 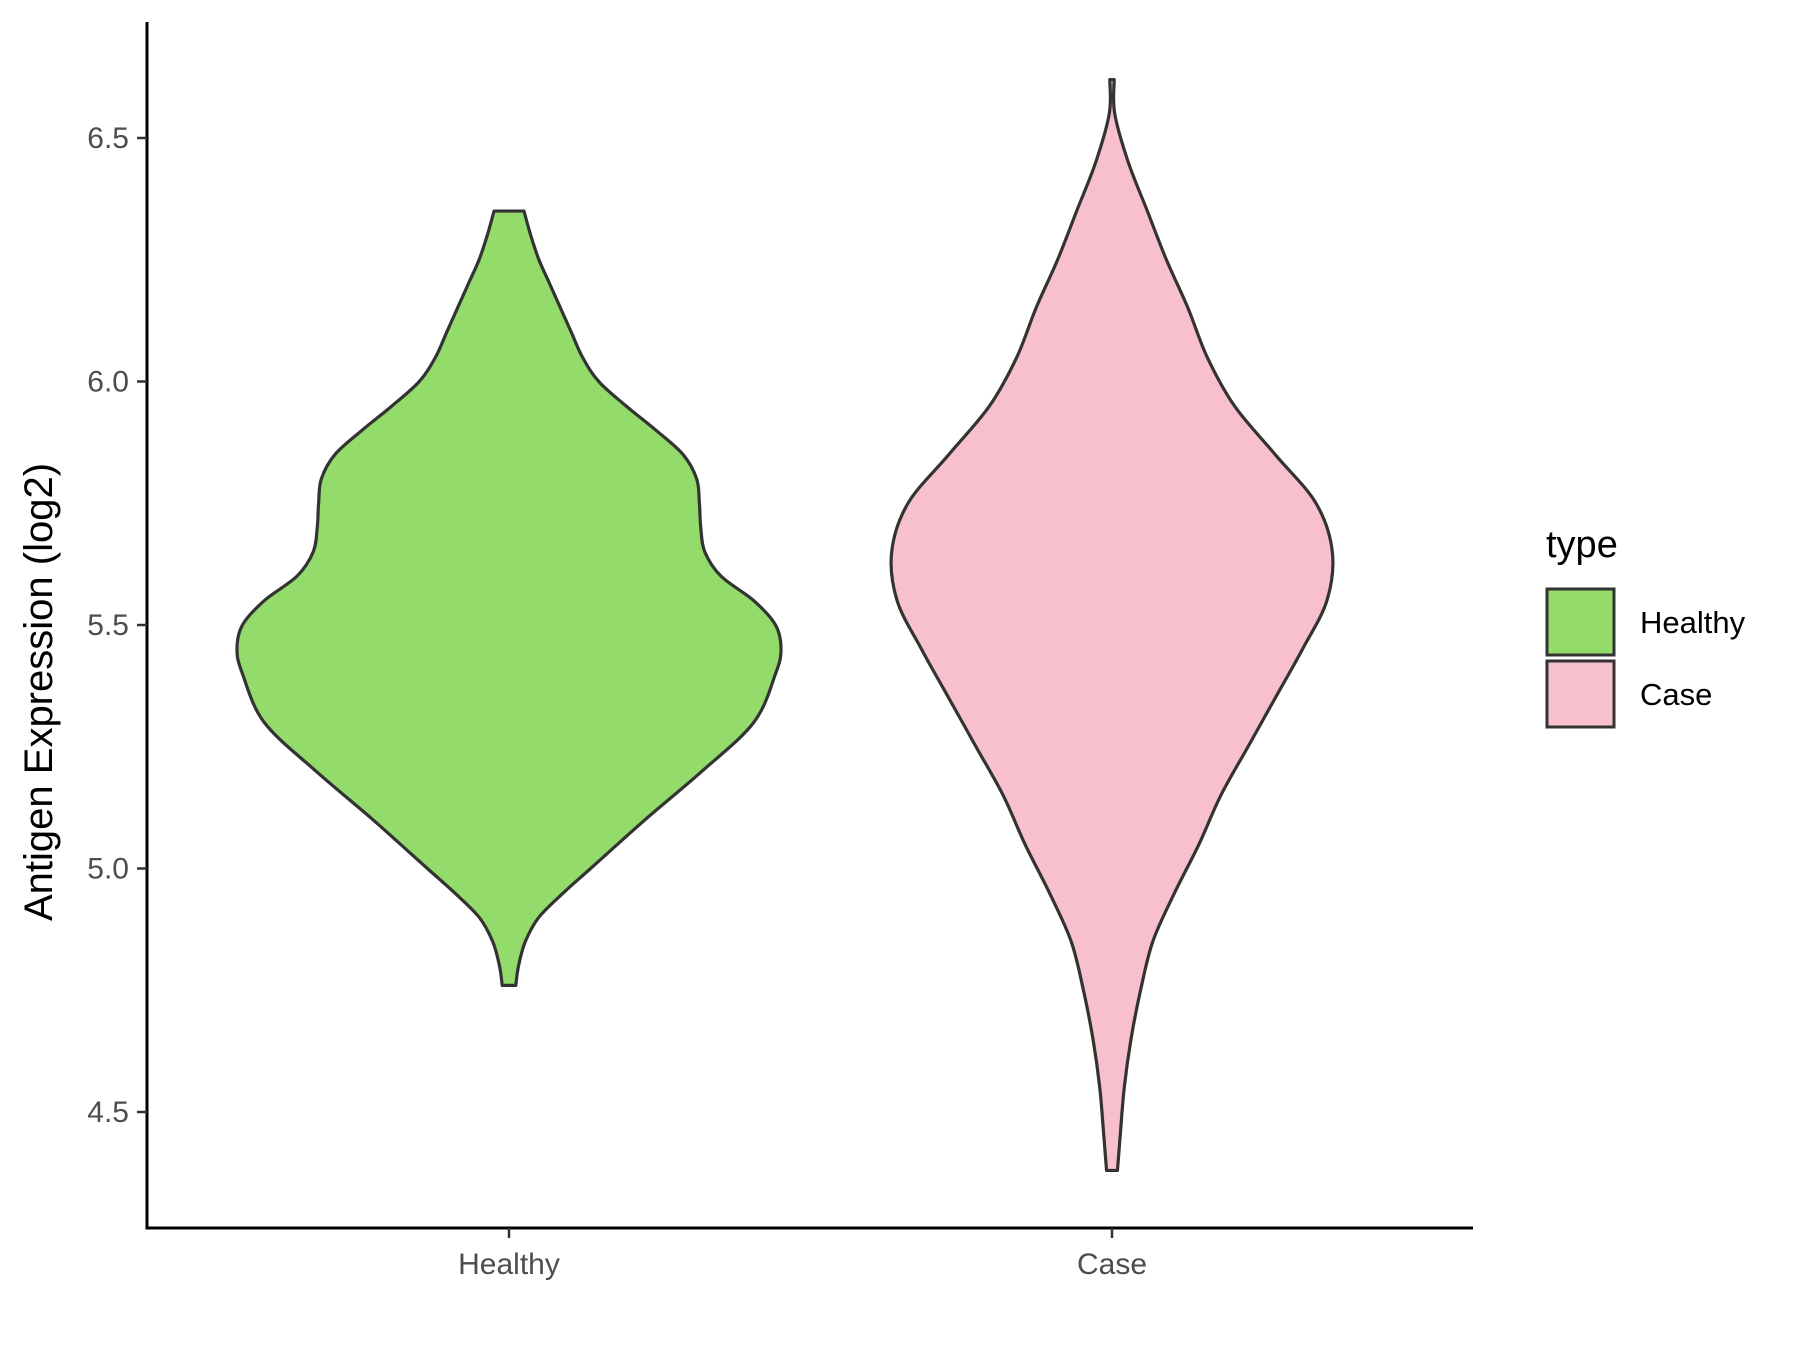 What do you see at coordinates (1676, 694) in the screenshot?
I see `legend-label-case: Case` at bounding box center [1676, 694].